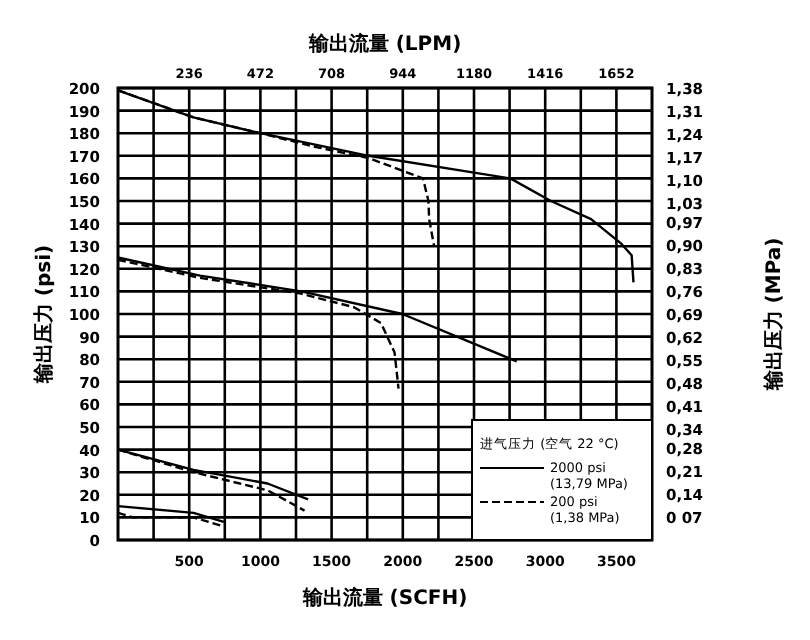  I want to click on y2-axis-title: 输出压力 (MPa), so click(774, 315).